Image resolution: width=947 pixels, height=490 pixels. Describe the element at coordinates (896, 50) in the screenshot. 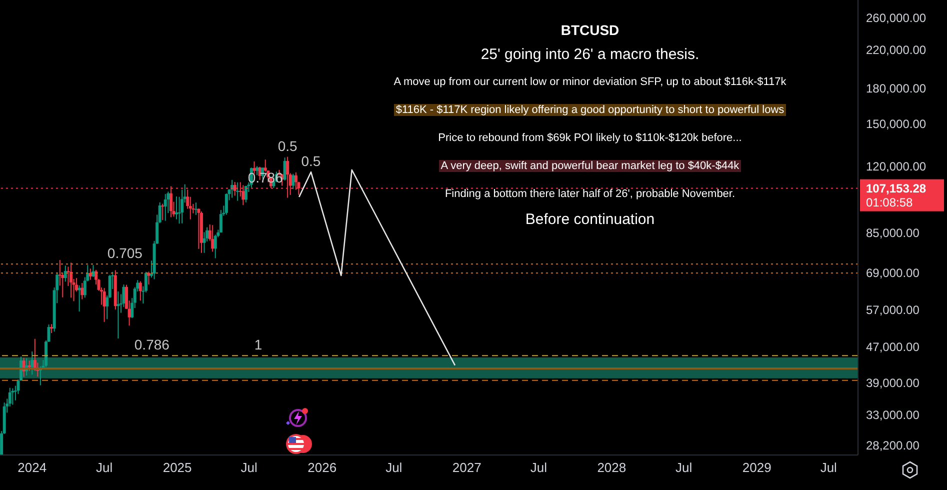

I see `y-tick-label: 220,000.00` at that location.